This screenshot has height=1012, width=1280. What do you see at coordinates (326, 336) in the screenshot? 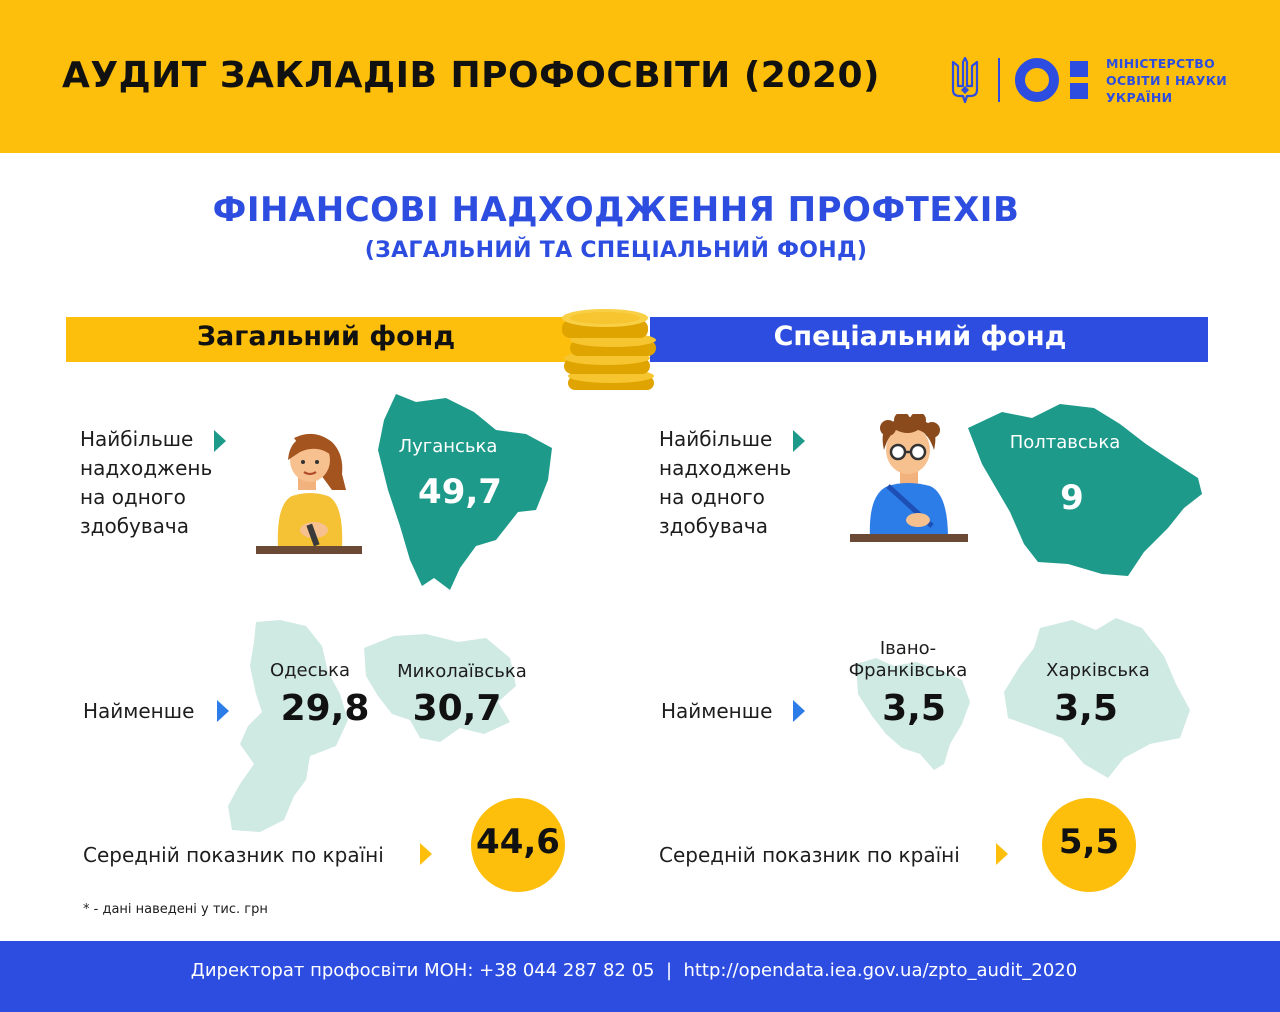
I see `general-fund-label: Загальний фонд` at bounding box center [326, 336].